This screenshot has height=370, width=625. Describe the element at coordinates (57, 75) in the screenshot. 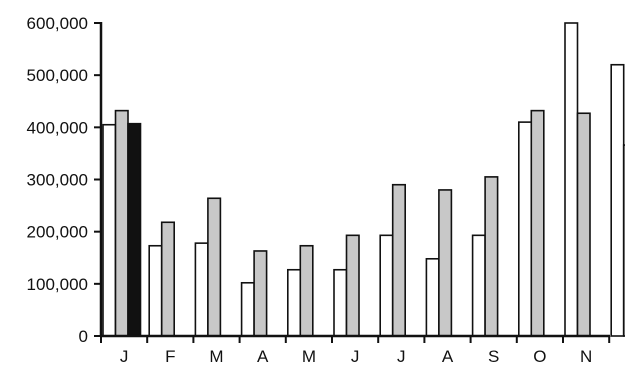

I see `y-tick-label: 500,000` at that location.